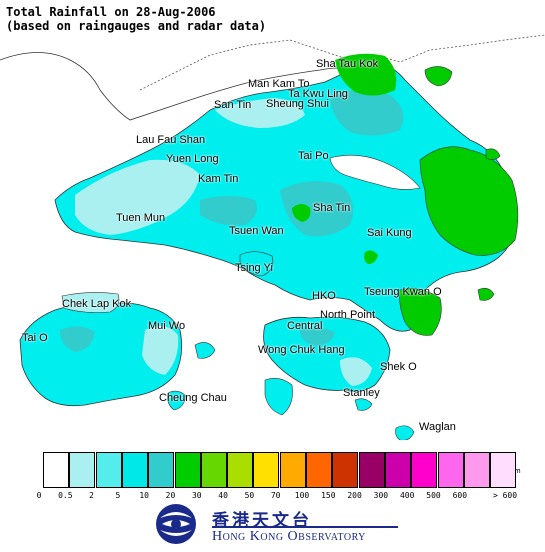 This screenshot has width=545, height=552. Describe the element at coordinates (302, 495) in the screenshot. I see `legend-tick-label: 100` at that location.